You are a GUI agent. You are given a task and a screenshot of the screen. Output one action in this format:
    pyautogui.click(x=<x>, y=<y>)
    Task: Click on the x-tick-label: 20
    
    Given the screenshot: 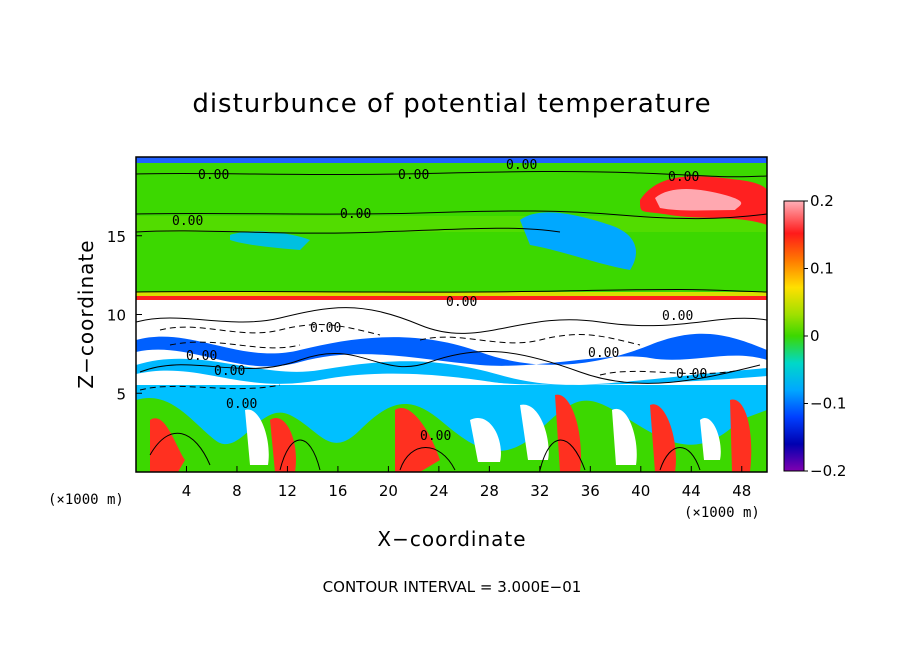 What is the action you would take?
    pyautogui.click(x=388, y=491)
    